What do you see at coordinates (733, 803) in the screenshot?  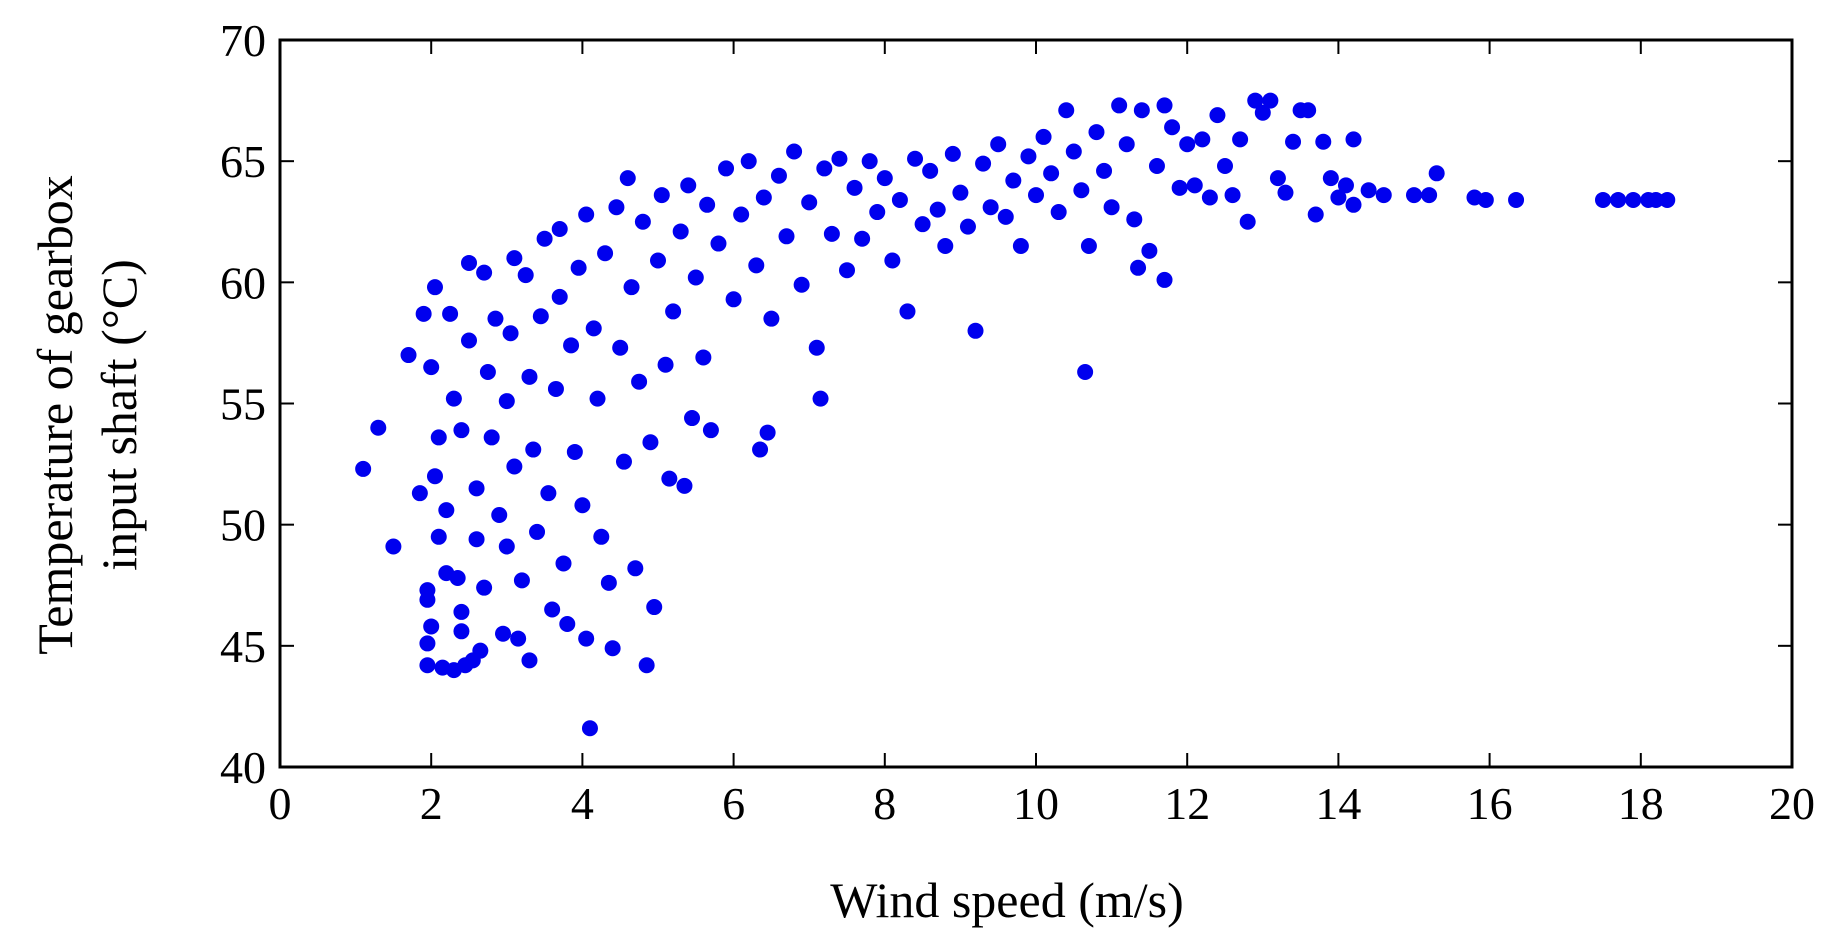 I see `x-tick-label: 6` at bounding box center [733, 803].